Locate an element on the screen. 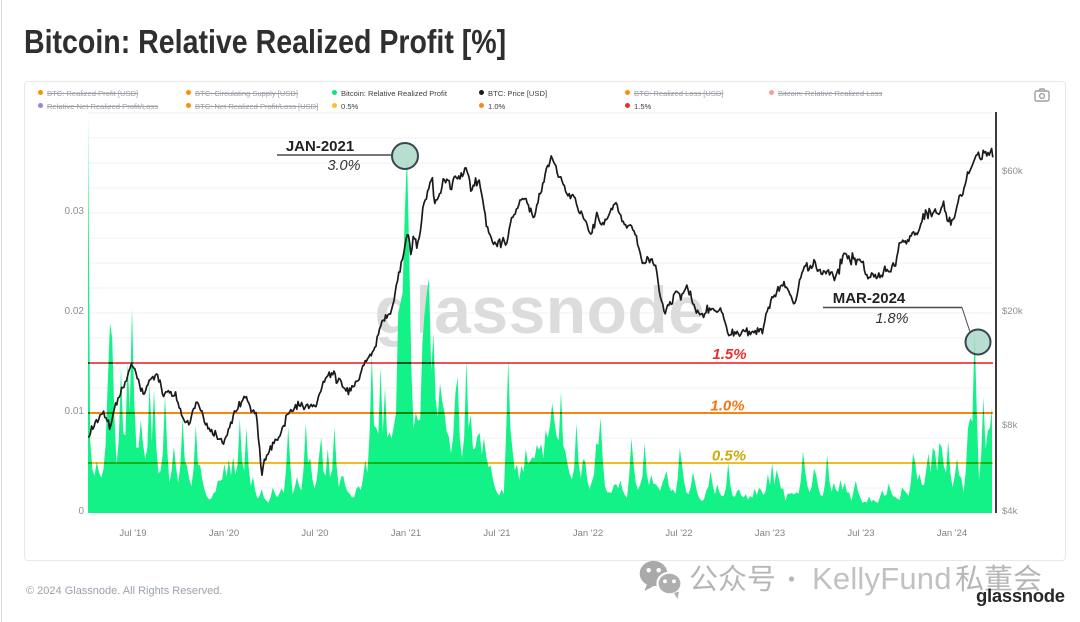  svg-text: 3.0% is located at coordinates (343, 166).